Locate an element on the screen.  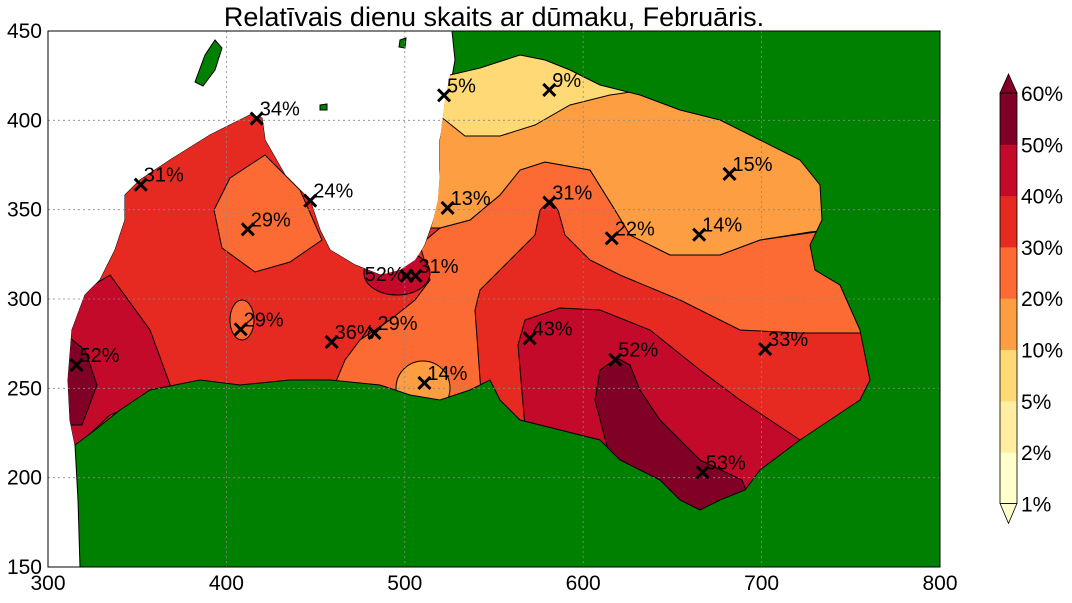
station-marker: 9% is located at coordinates (561, 84).